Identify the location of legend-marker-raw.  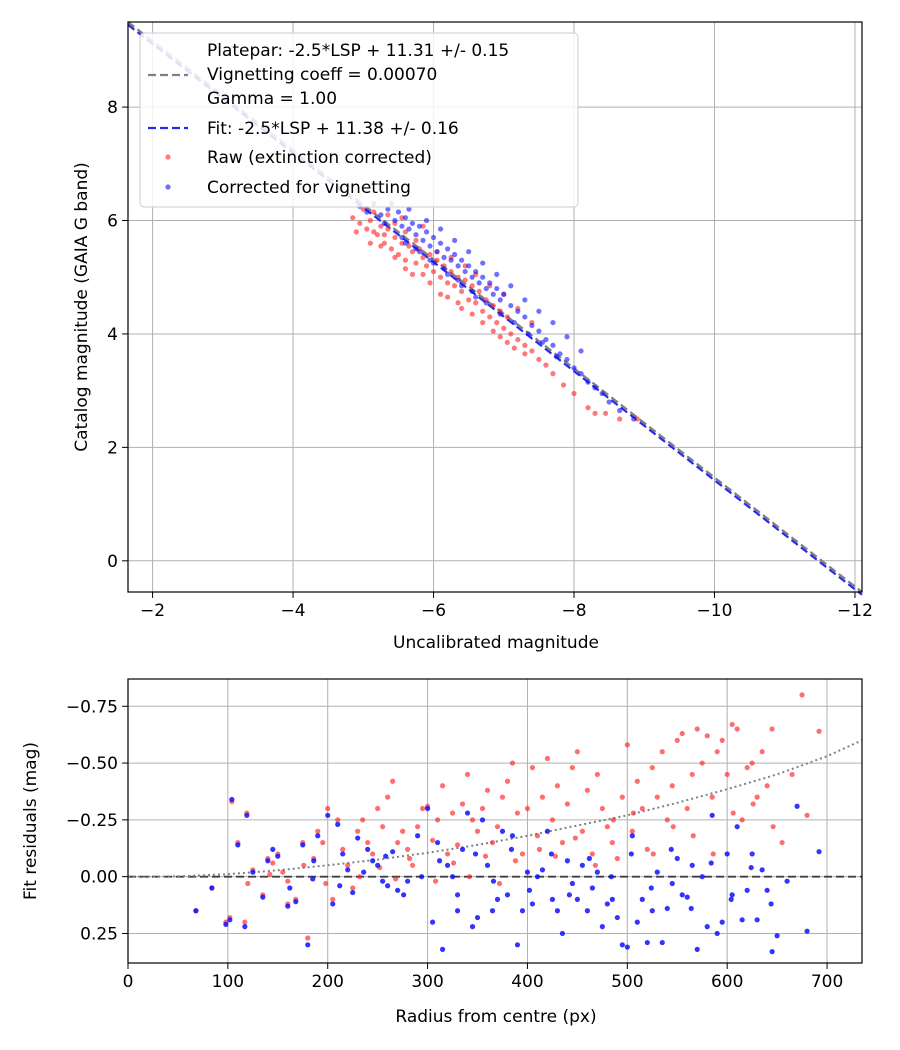
(168, 157).